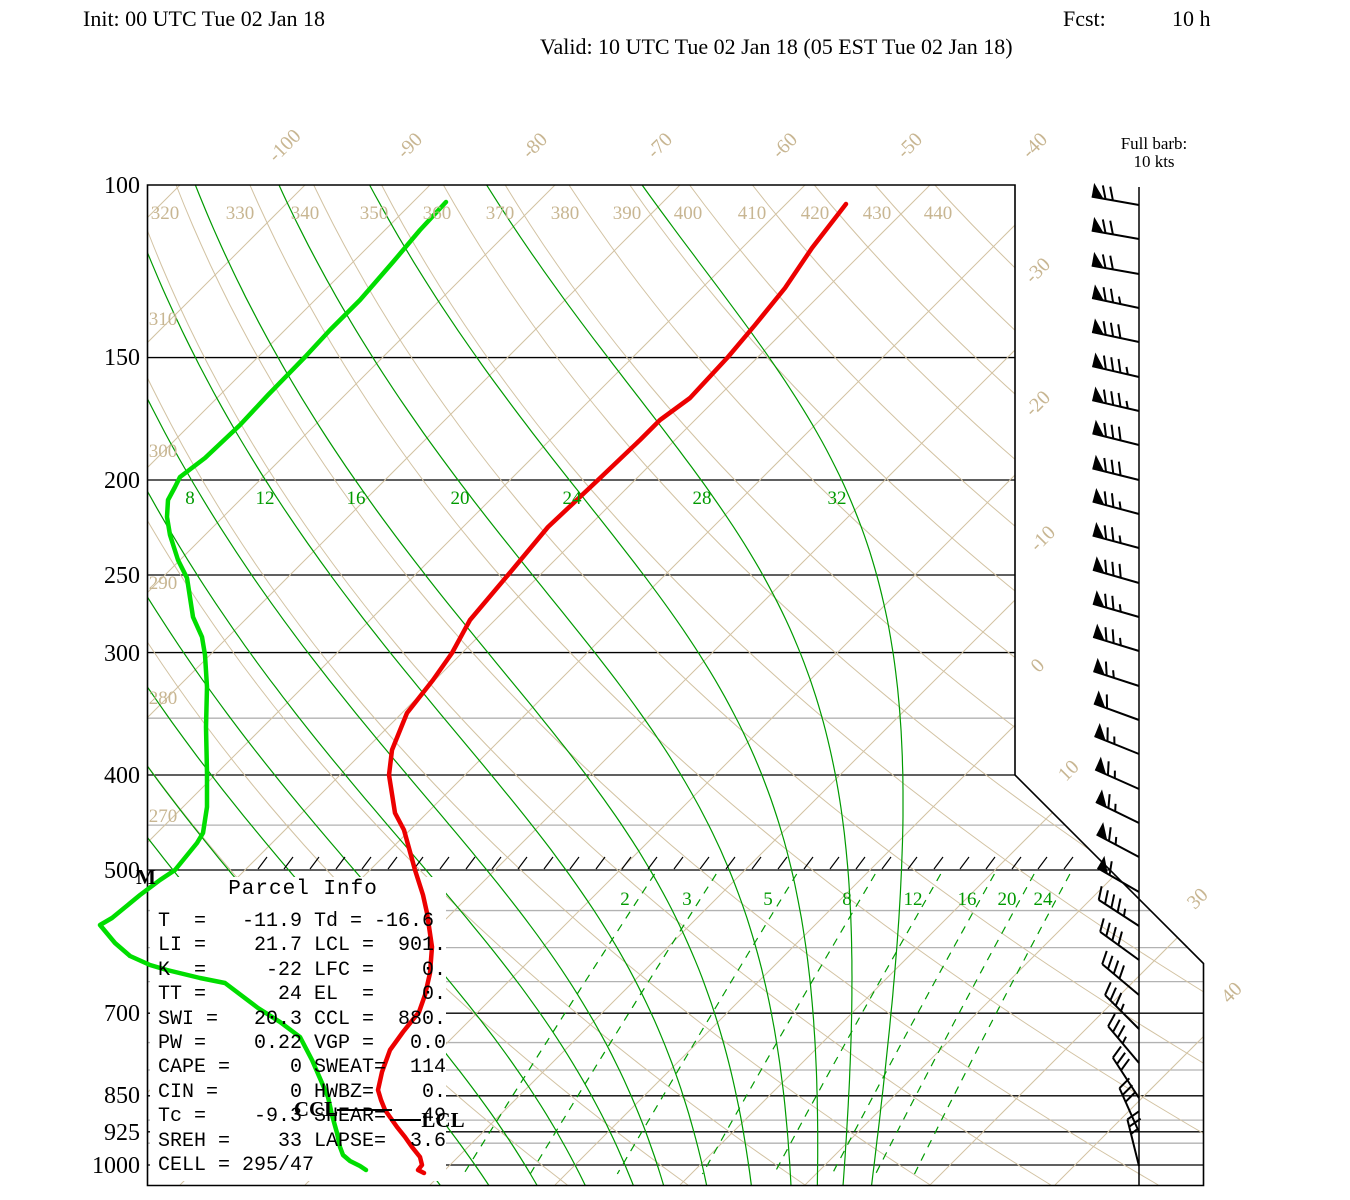 The width and height of the screenshot is (1350, 1200). What do you see at coordinates (573, 498) in the screenshot?
I see `moist-adiabat-label: 24` at bounding box center [573, 498].